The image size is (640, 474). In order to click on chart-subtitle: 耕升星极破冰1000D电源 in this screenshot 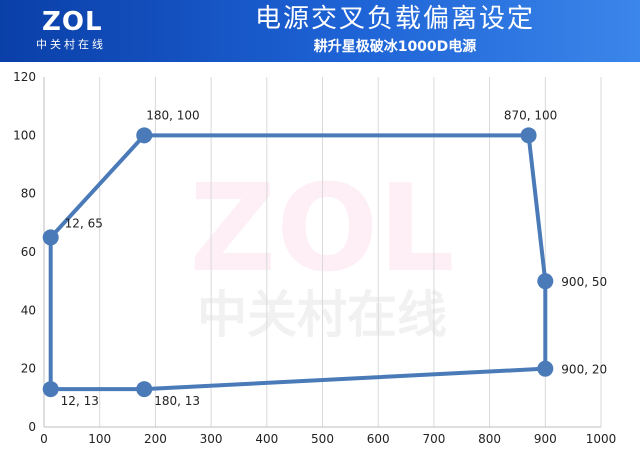, I will do `click(395, 47)`.